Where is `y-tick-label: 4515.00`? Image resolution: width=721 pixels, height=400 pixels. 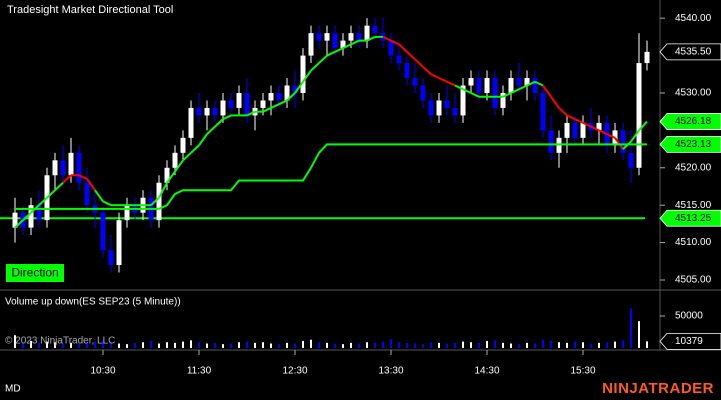
y-tick-label: 4515.00 is located at coordinates (693, 205).